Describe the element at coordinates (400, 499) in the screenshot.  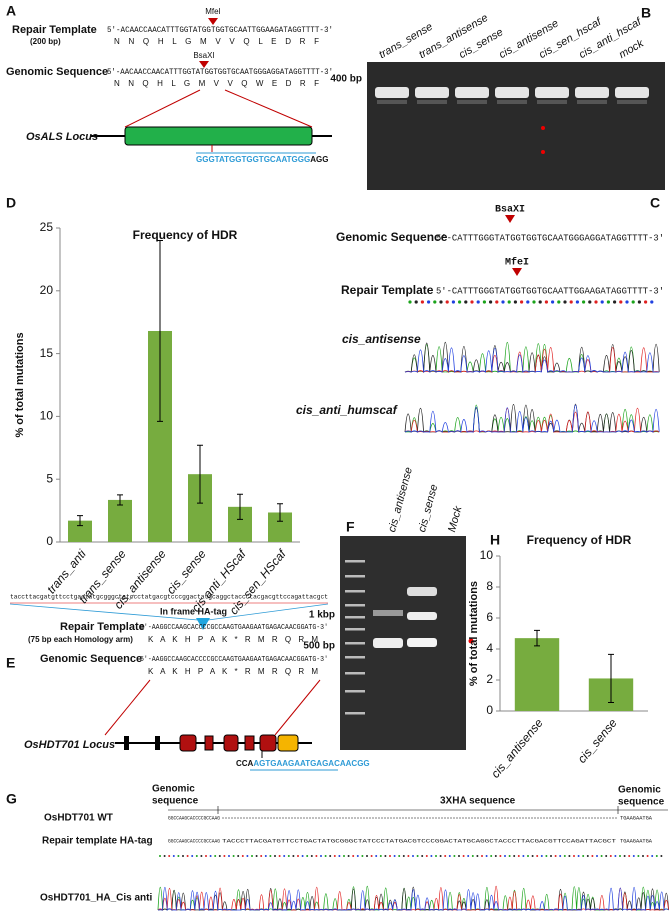
I see `lane-label: cis_antisense` at that location.